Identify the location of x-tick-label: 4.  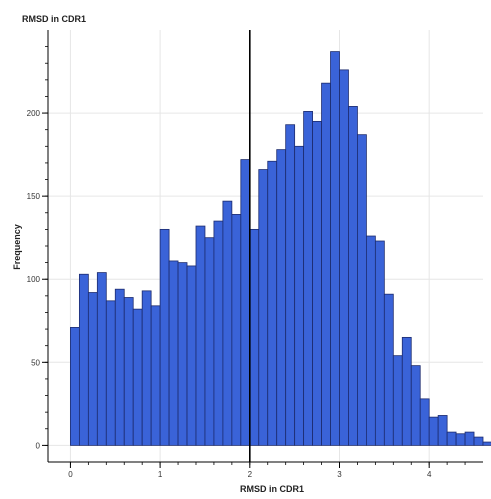
(429, 474).